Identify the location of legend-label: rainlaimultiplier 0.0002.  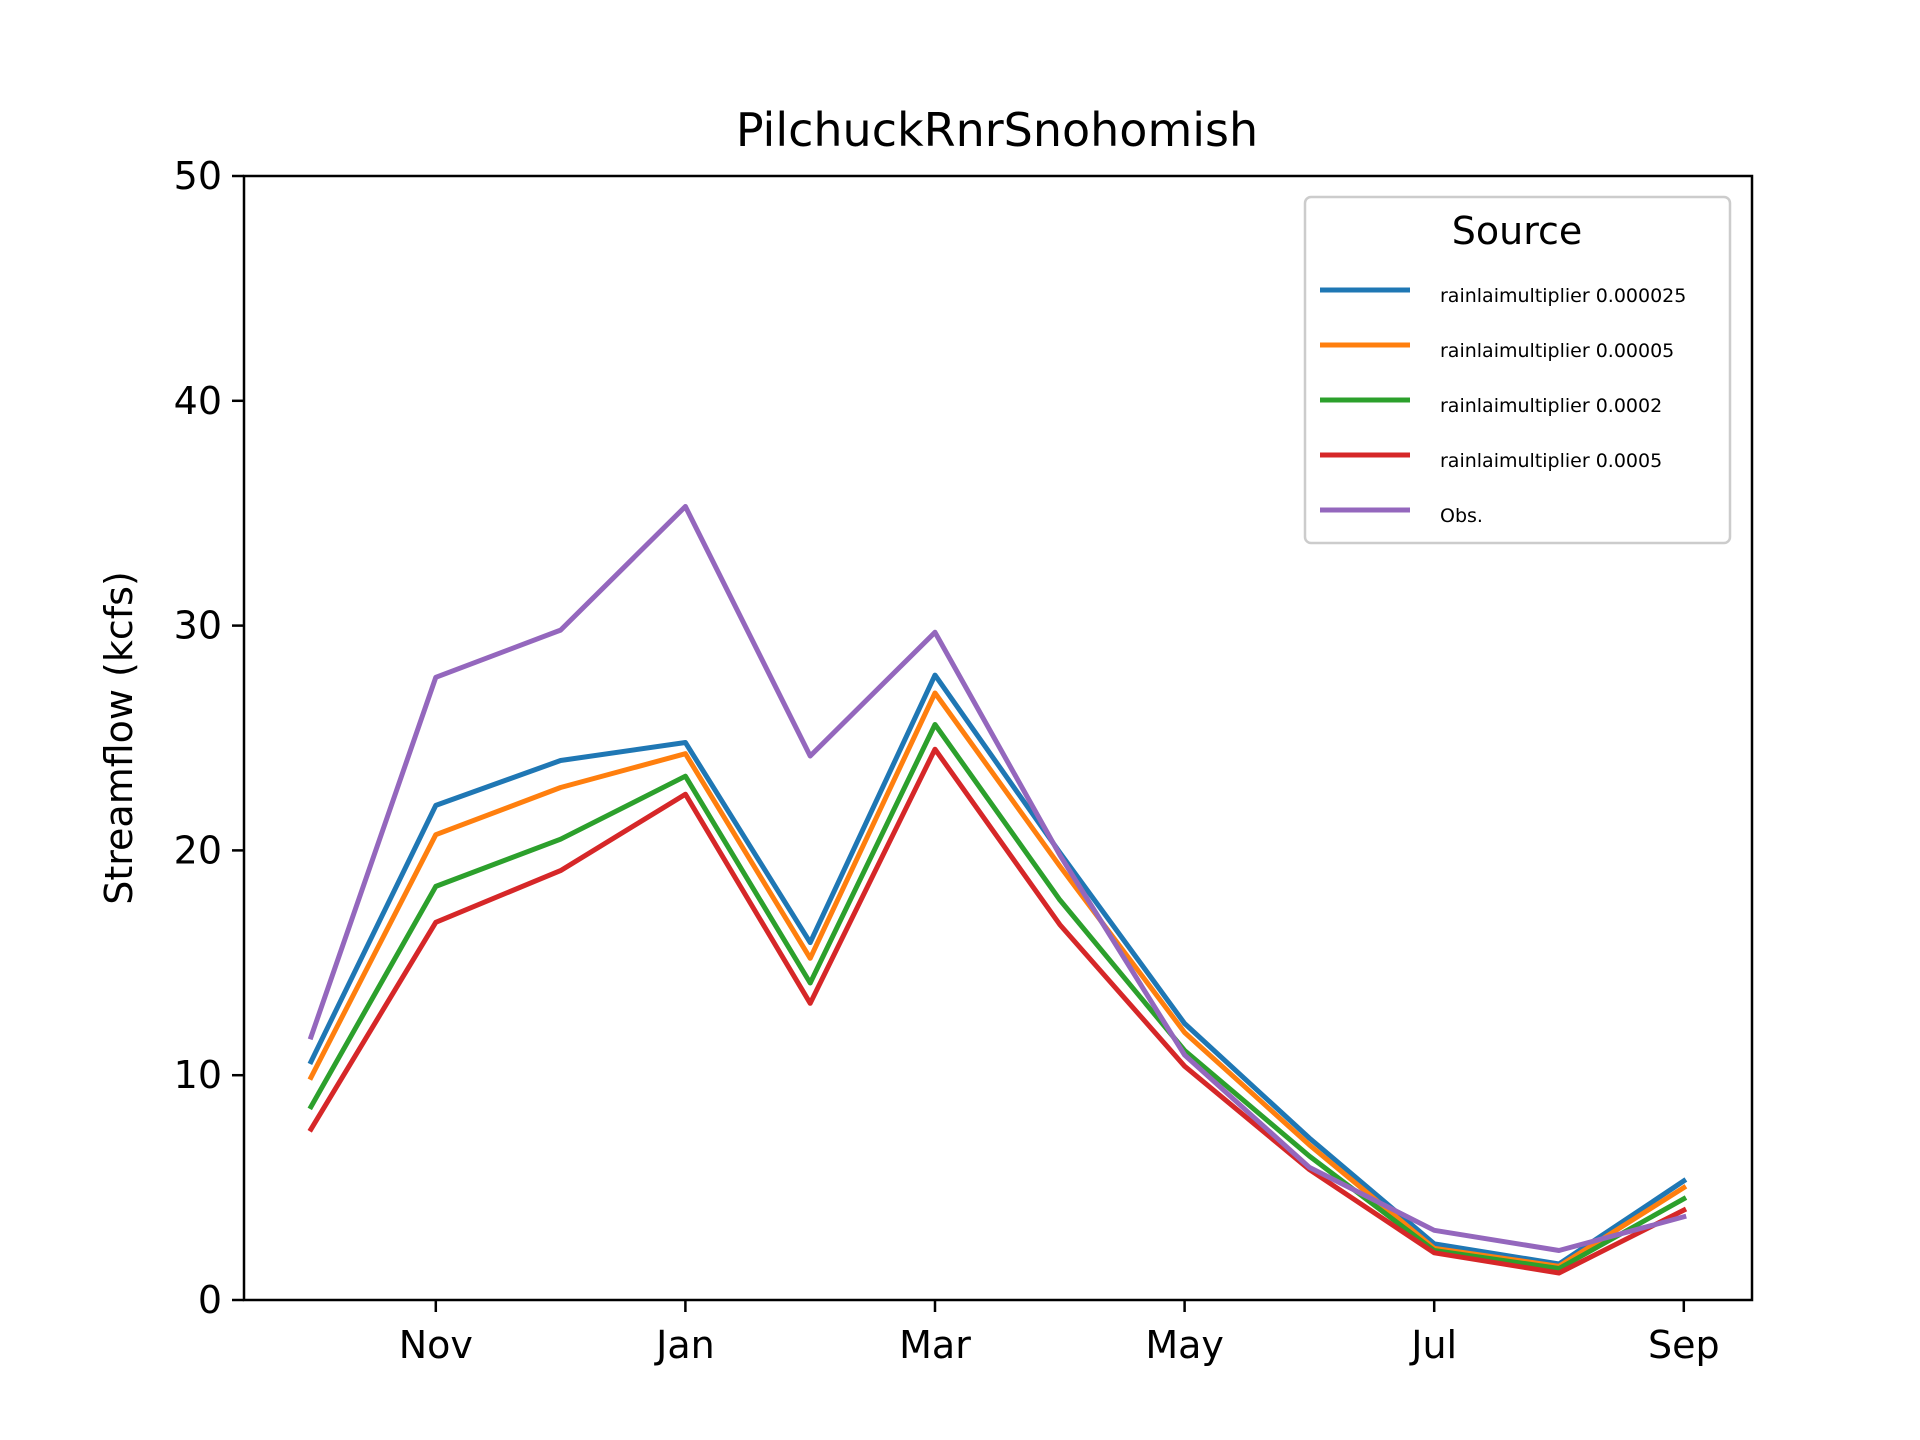
(1551, 406).